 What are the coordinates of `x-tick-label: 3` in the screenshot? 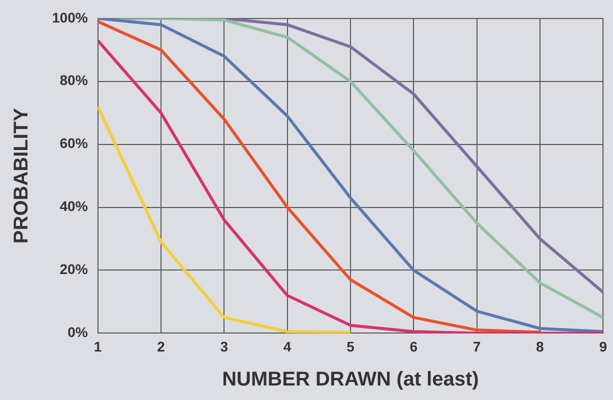 It's located at (224, 346).